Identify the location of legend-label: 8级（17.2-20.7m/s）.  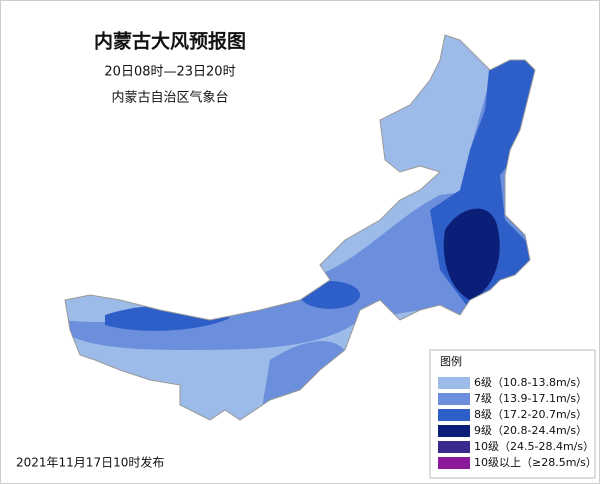
(530, 414).